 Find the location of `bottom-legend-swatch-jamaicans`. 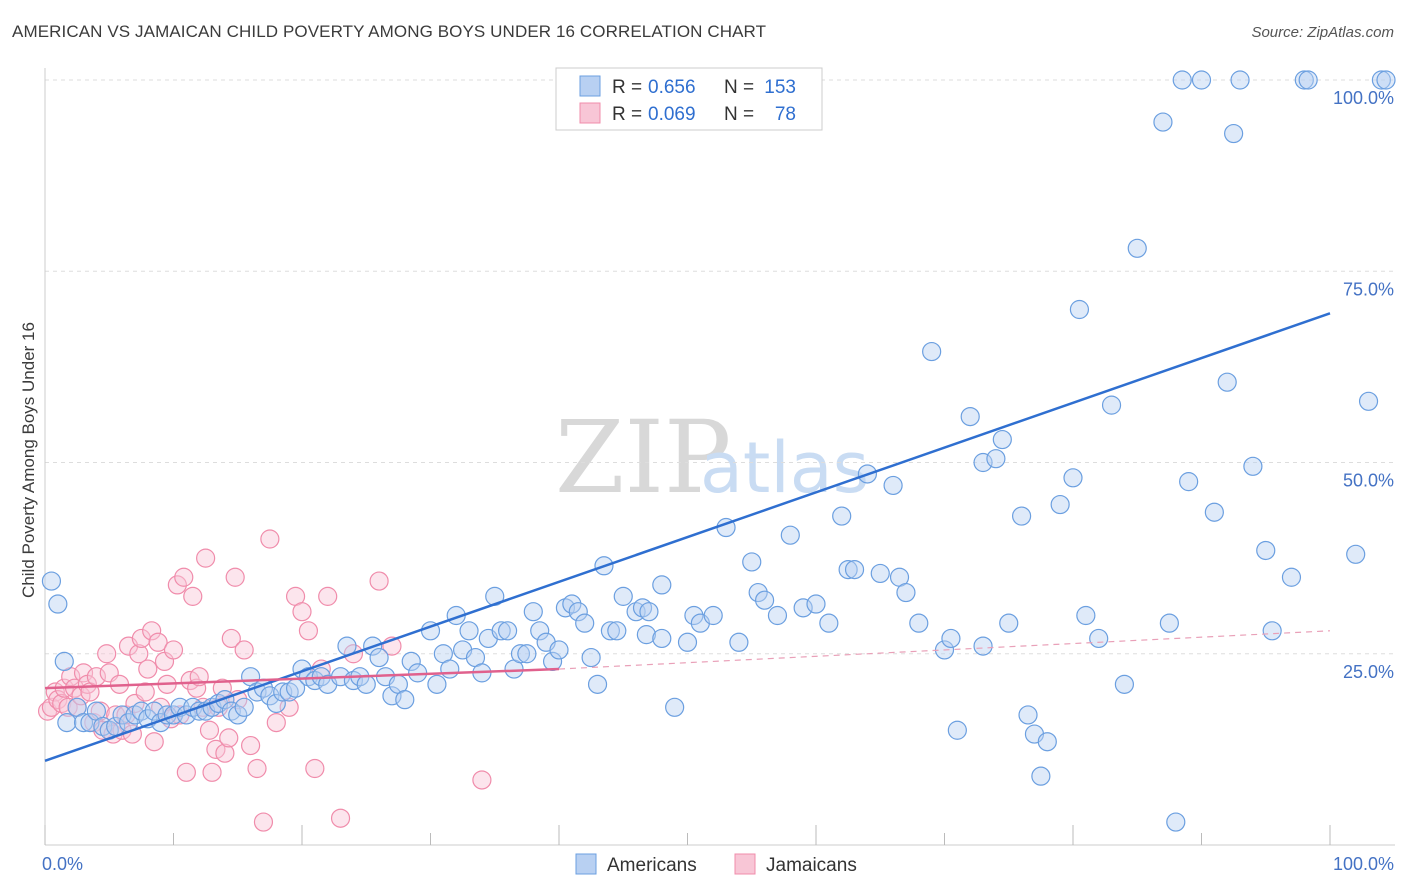

bottom-legend-swatch-jamaicans is located at coordinates (745, 864).